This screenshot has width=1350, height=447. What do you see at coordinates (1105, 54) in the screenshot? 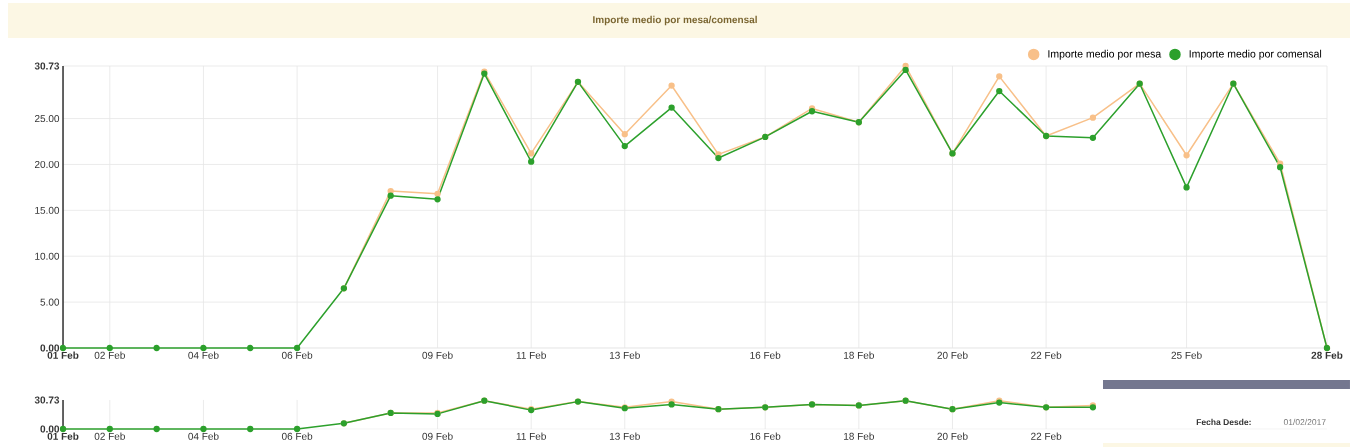
I see `legend-label: Importe medio por mesa` at bounding box center [1105, 54].